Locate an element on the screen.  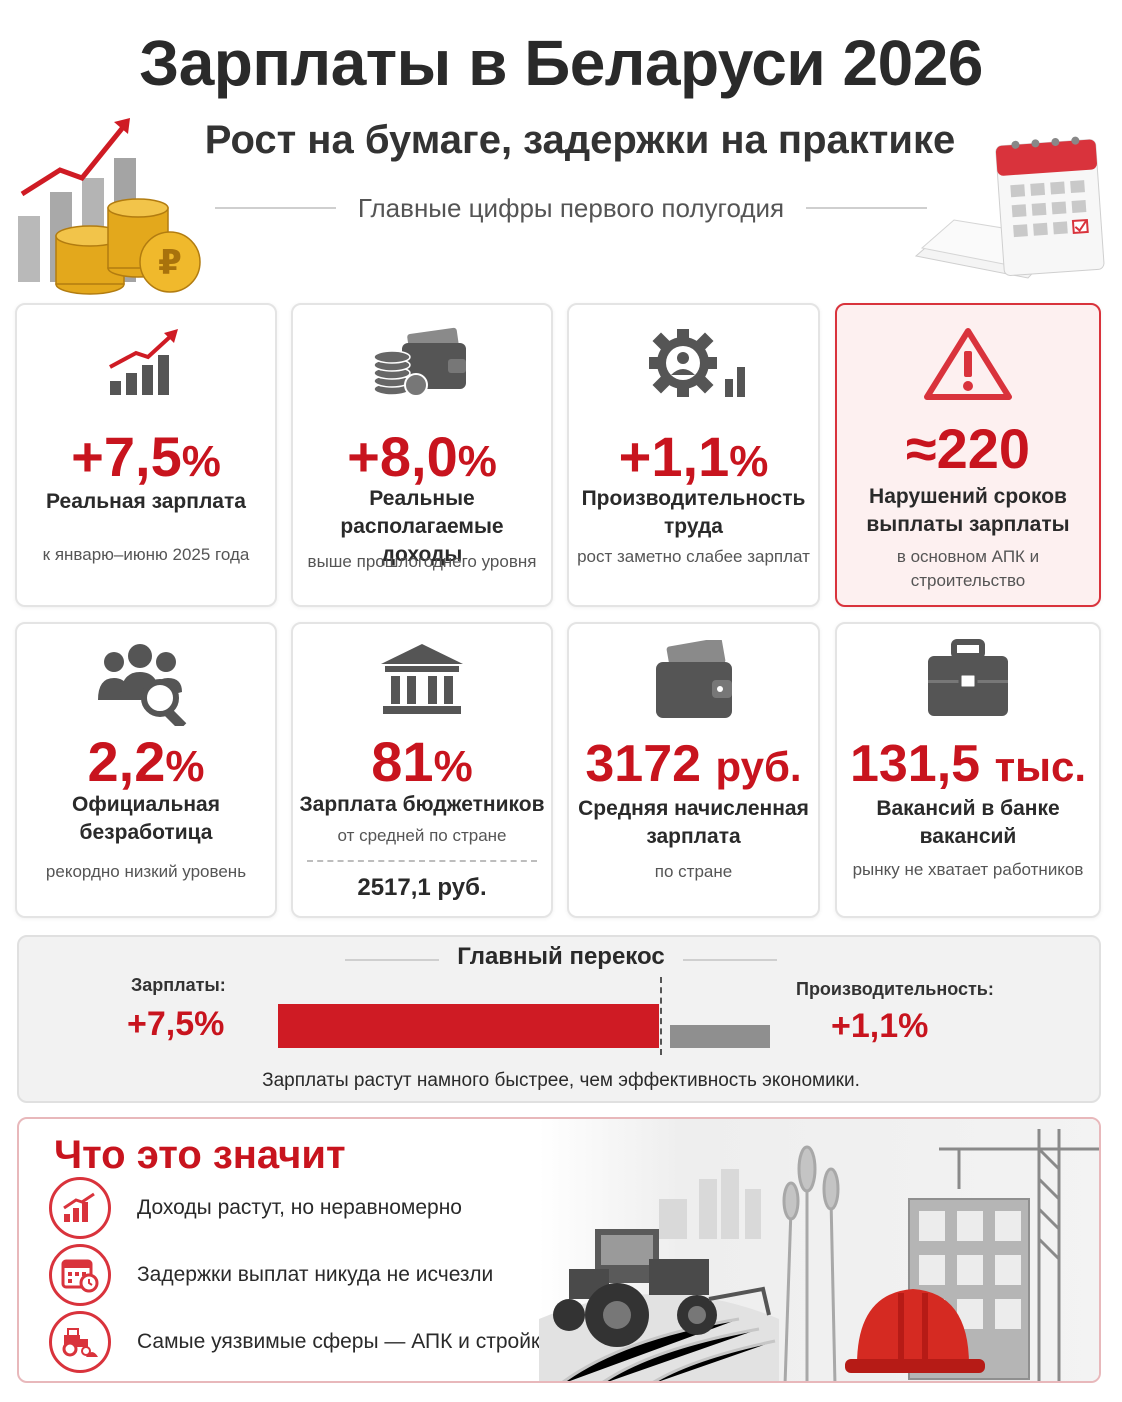
calendar-clock-icon is located at coordinates (80, 1275).